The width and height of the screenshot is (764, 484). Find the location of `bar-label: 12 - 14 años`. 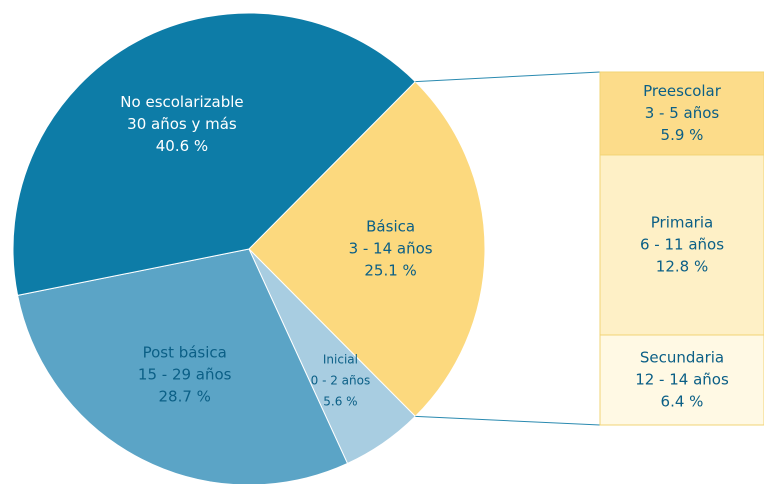

bar-label: 12 - 14 años is located at coordinates (682, 379).